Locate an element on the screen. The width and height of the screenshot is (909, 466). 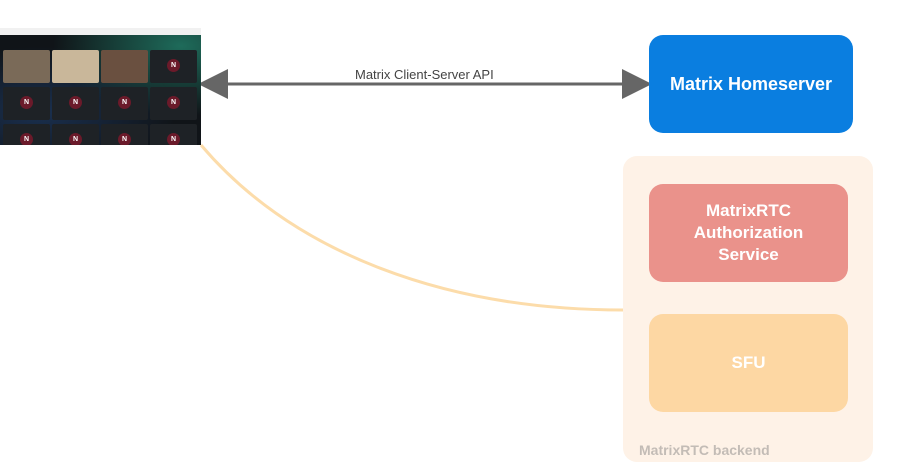
browser-toolbar is located at coordinates (100, 31).